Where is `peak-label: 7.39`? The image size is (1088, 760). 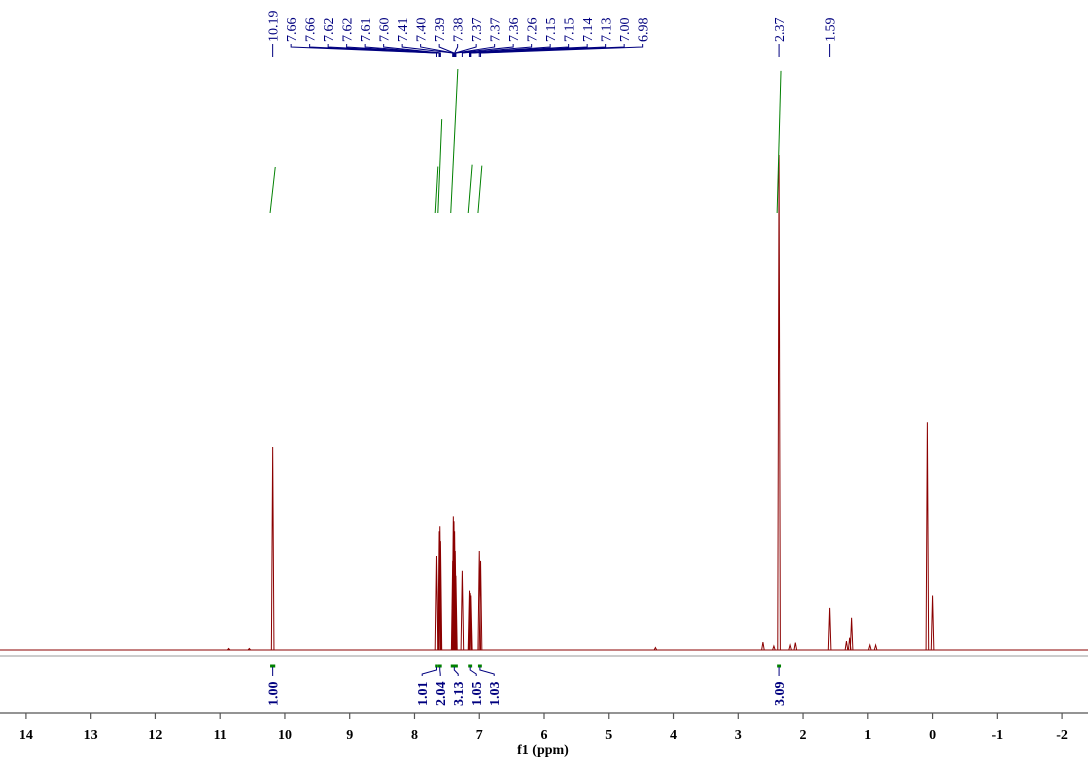
peak-label: 7.39 is located at coordinates (440, 30).